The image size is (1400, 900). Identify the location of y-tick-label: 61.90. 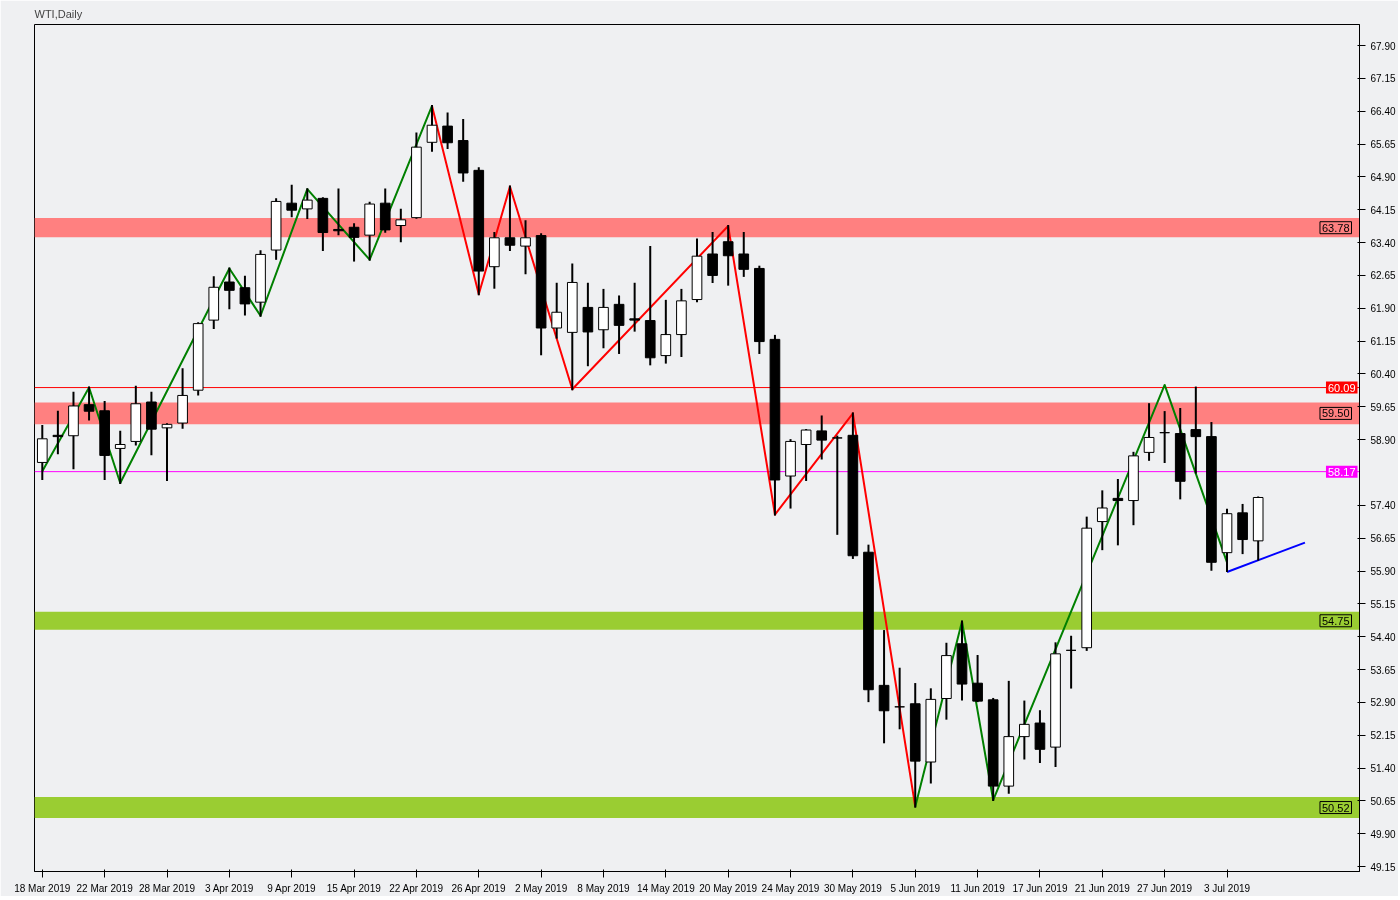
(1383, 309).